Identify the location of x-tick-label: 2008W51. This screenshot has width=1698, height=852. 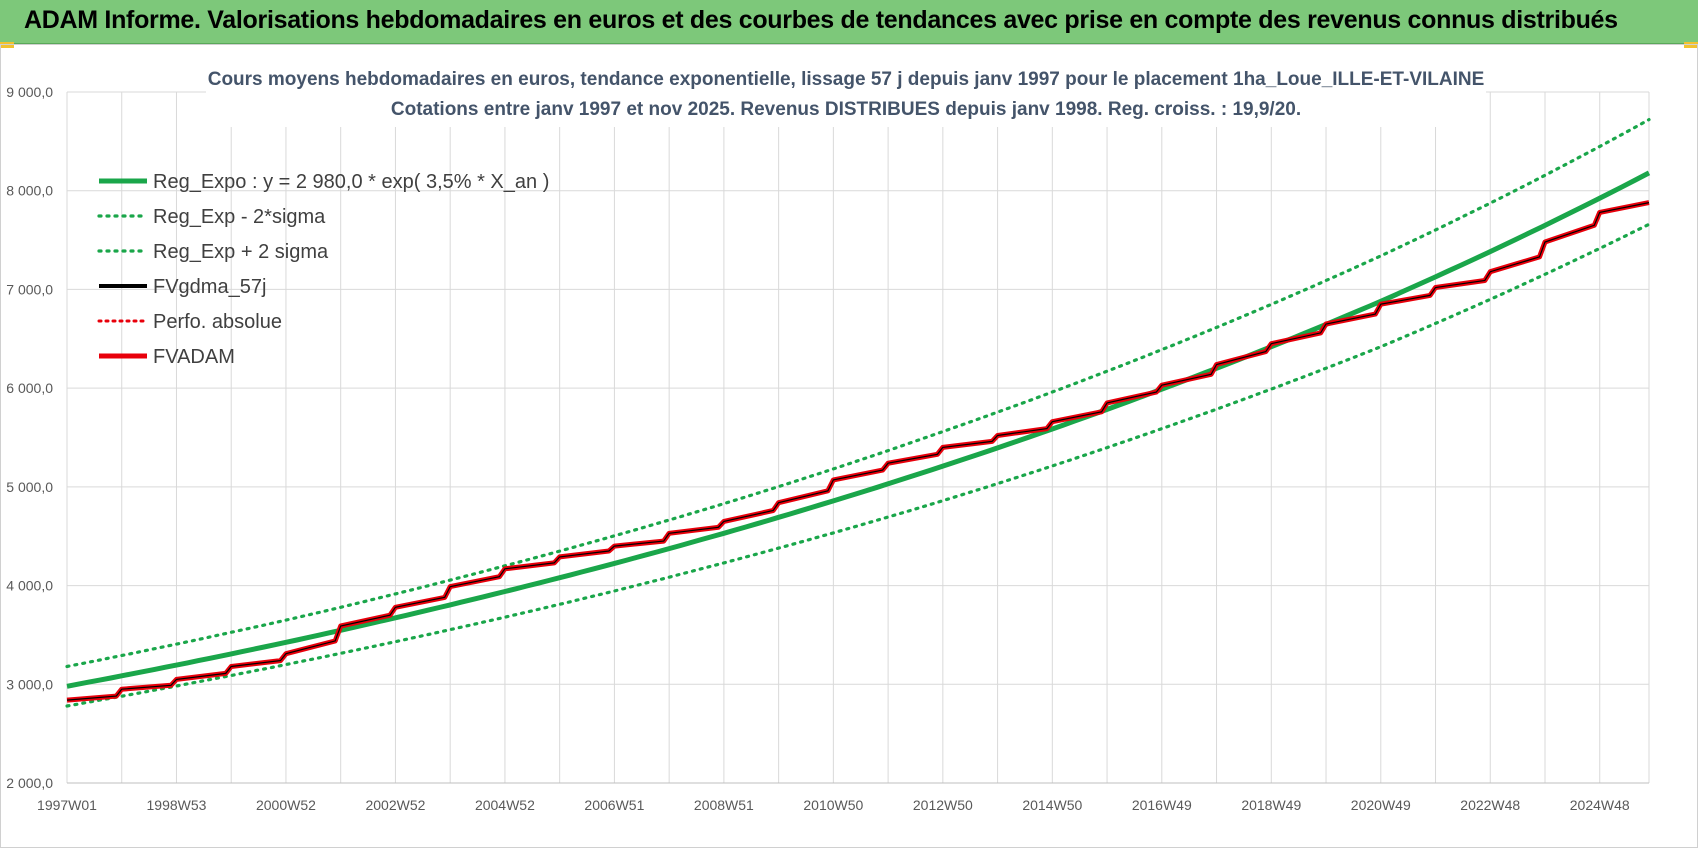
(724, 805).